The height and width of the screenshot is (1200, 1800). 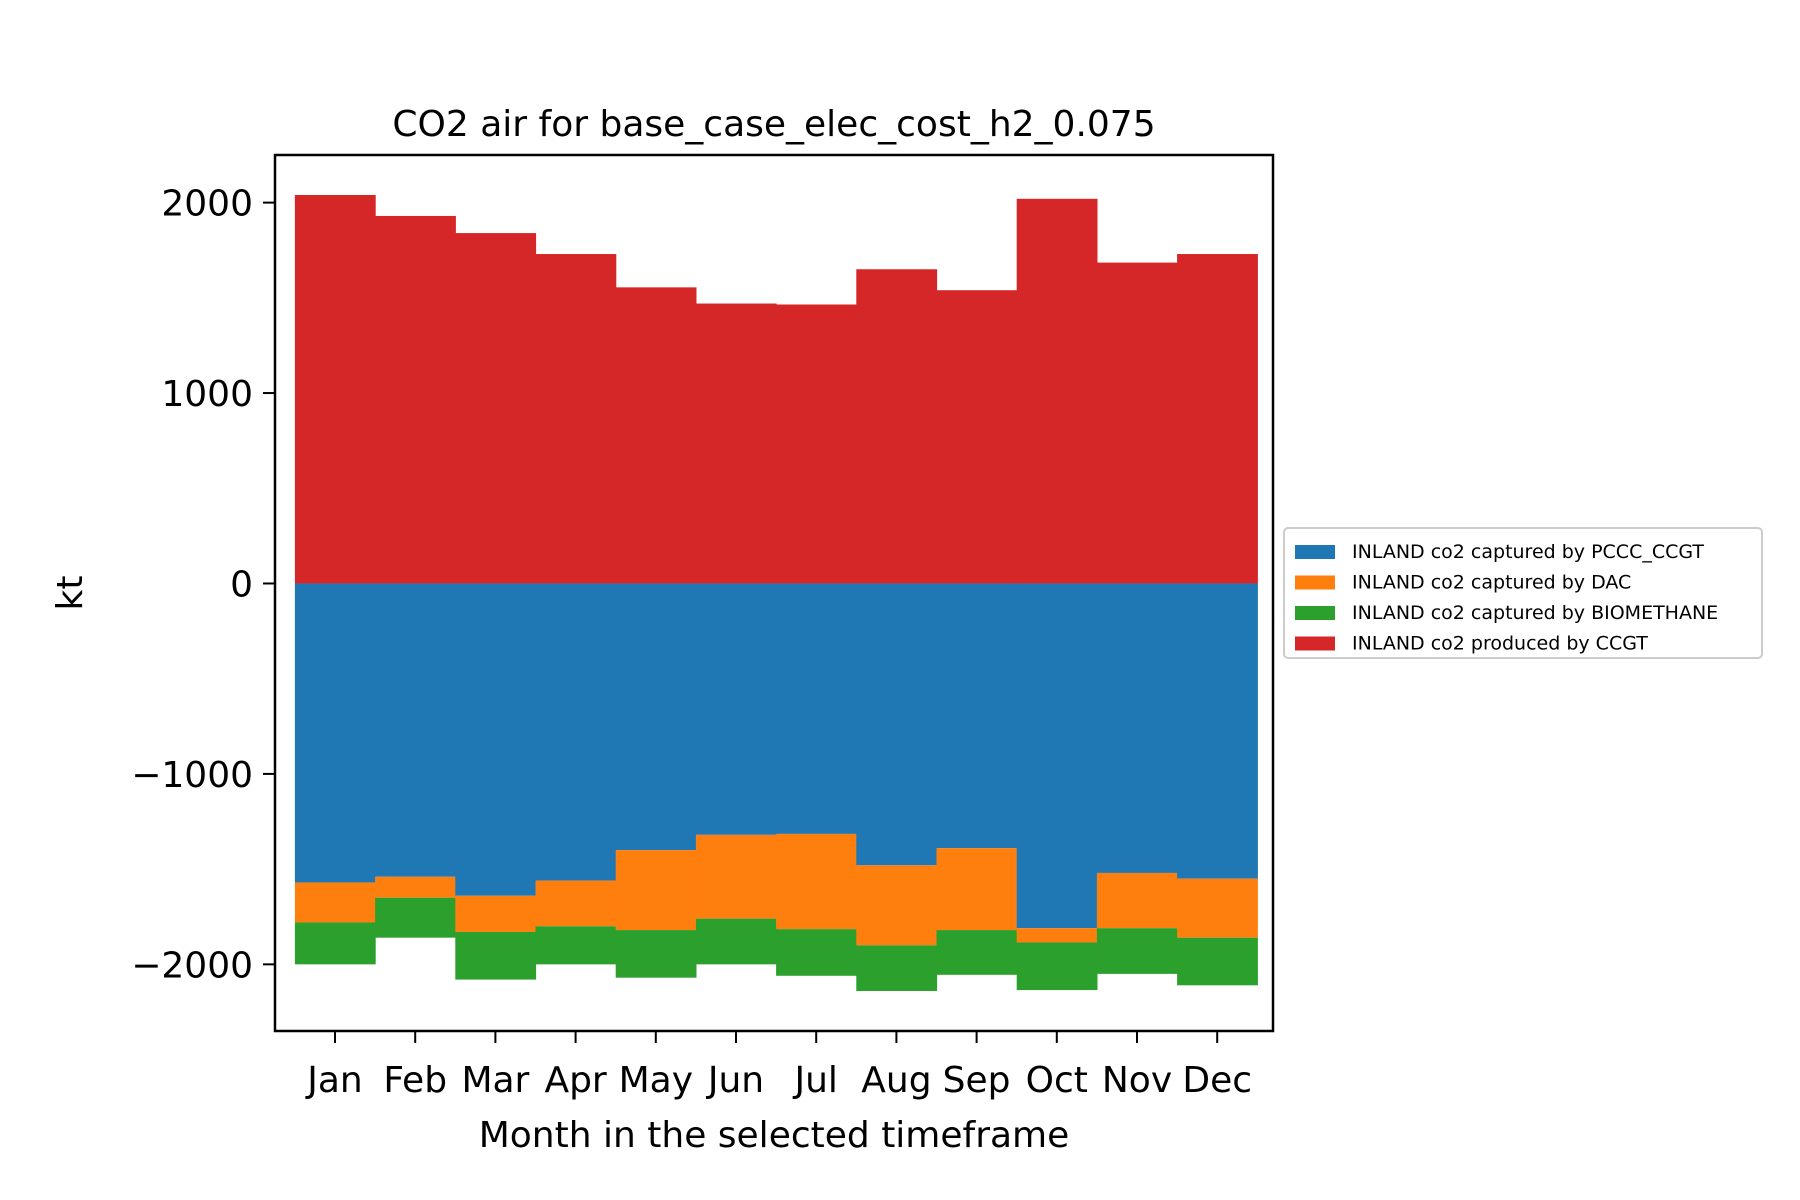 What do you see at coordinates (575, 1080) in the screenshot?
I see `x-tick-label: Apr` at bounding box center [575, 1080].